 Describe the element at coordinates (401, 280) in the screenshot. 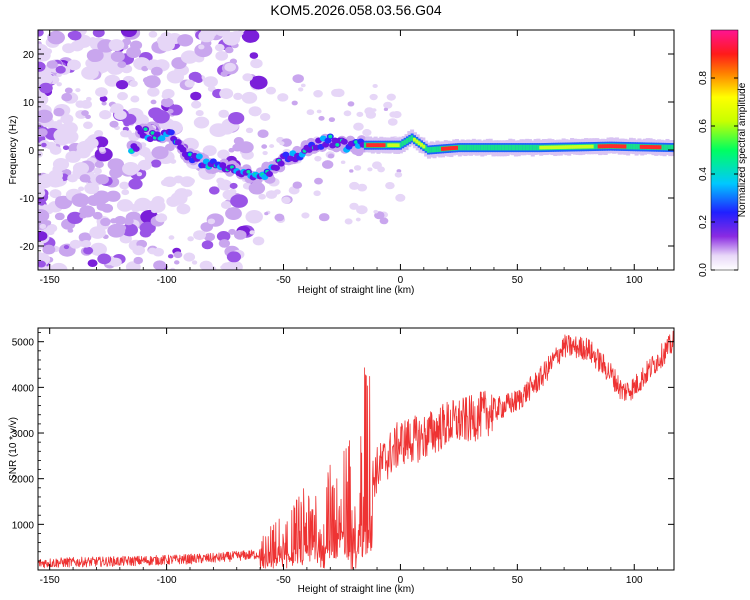

I see `spectrogram-xtick-label: 0` at that location.